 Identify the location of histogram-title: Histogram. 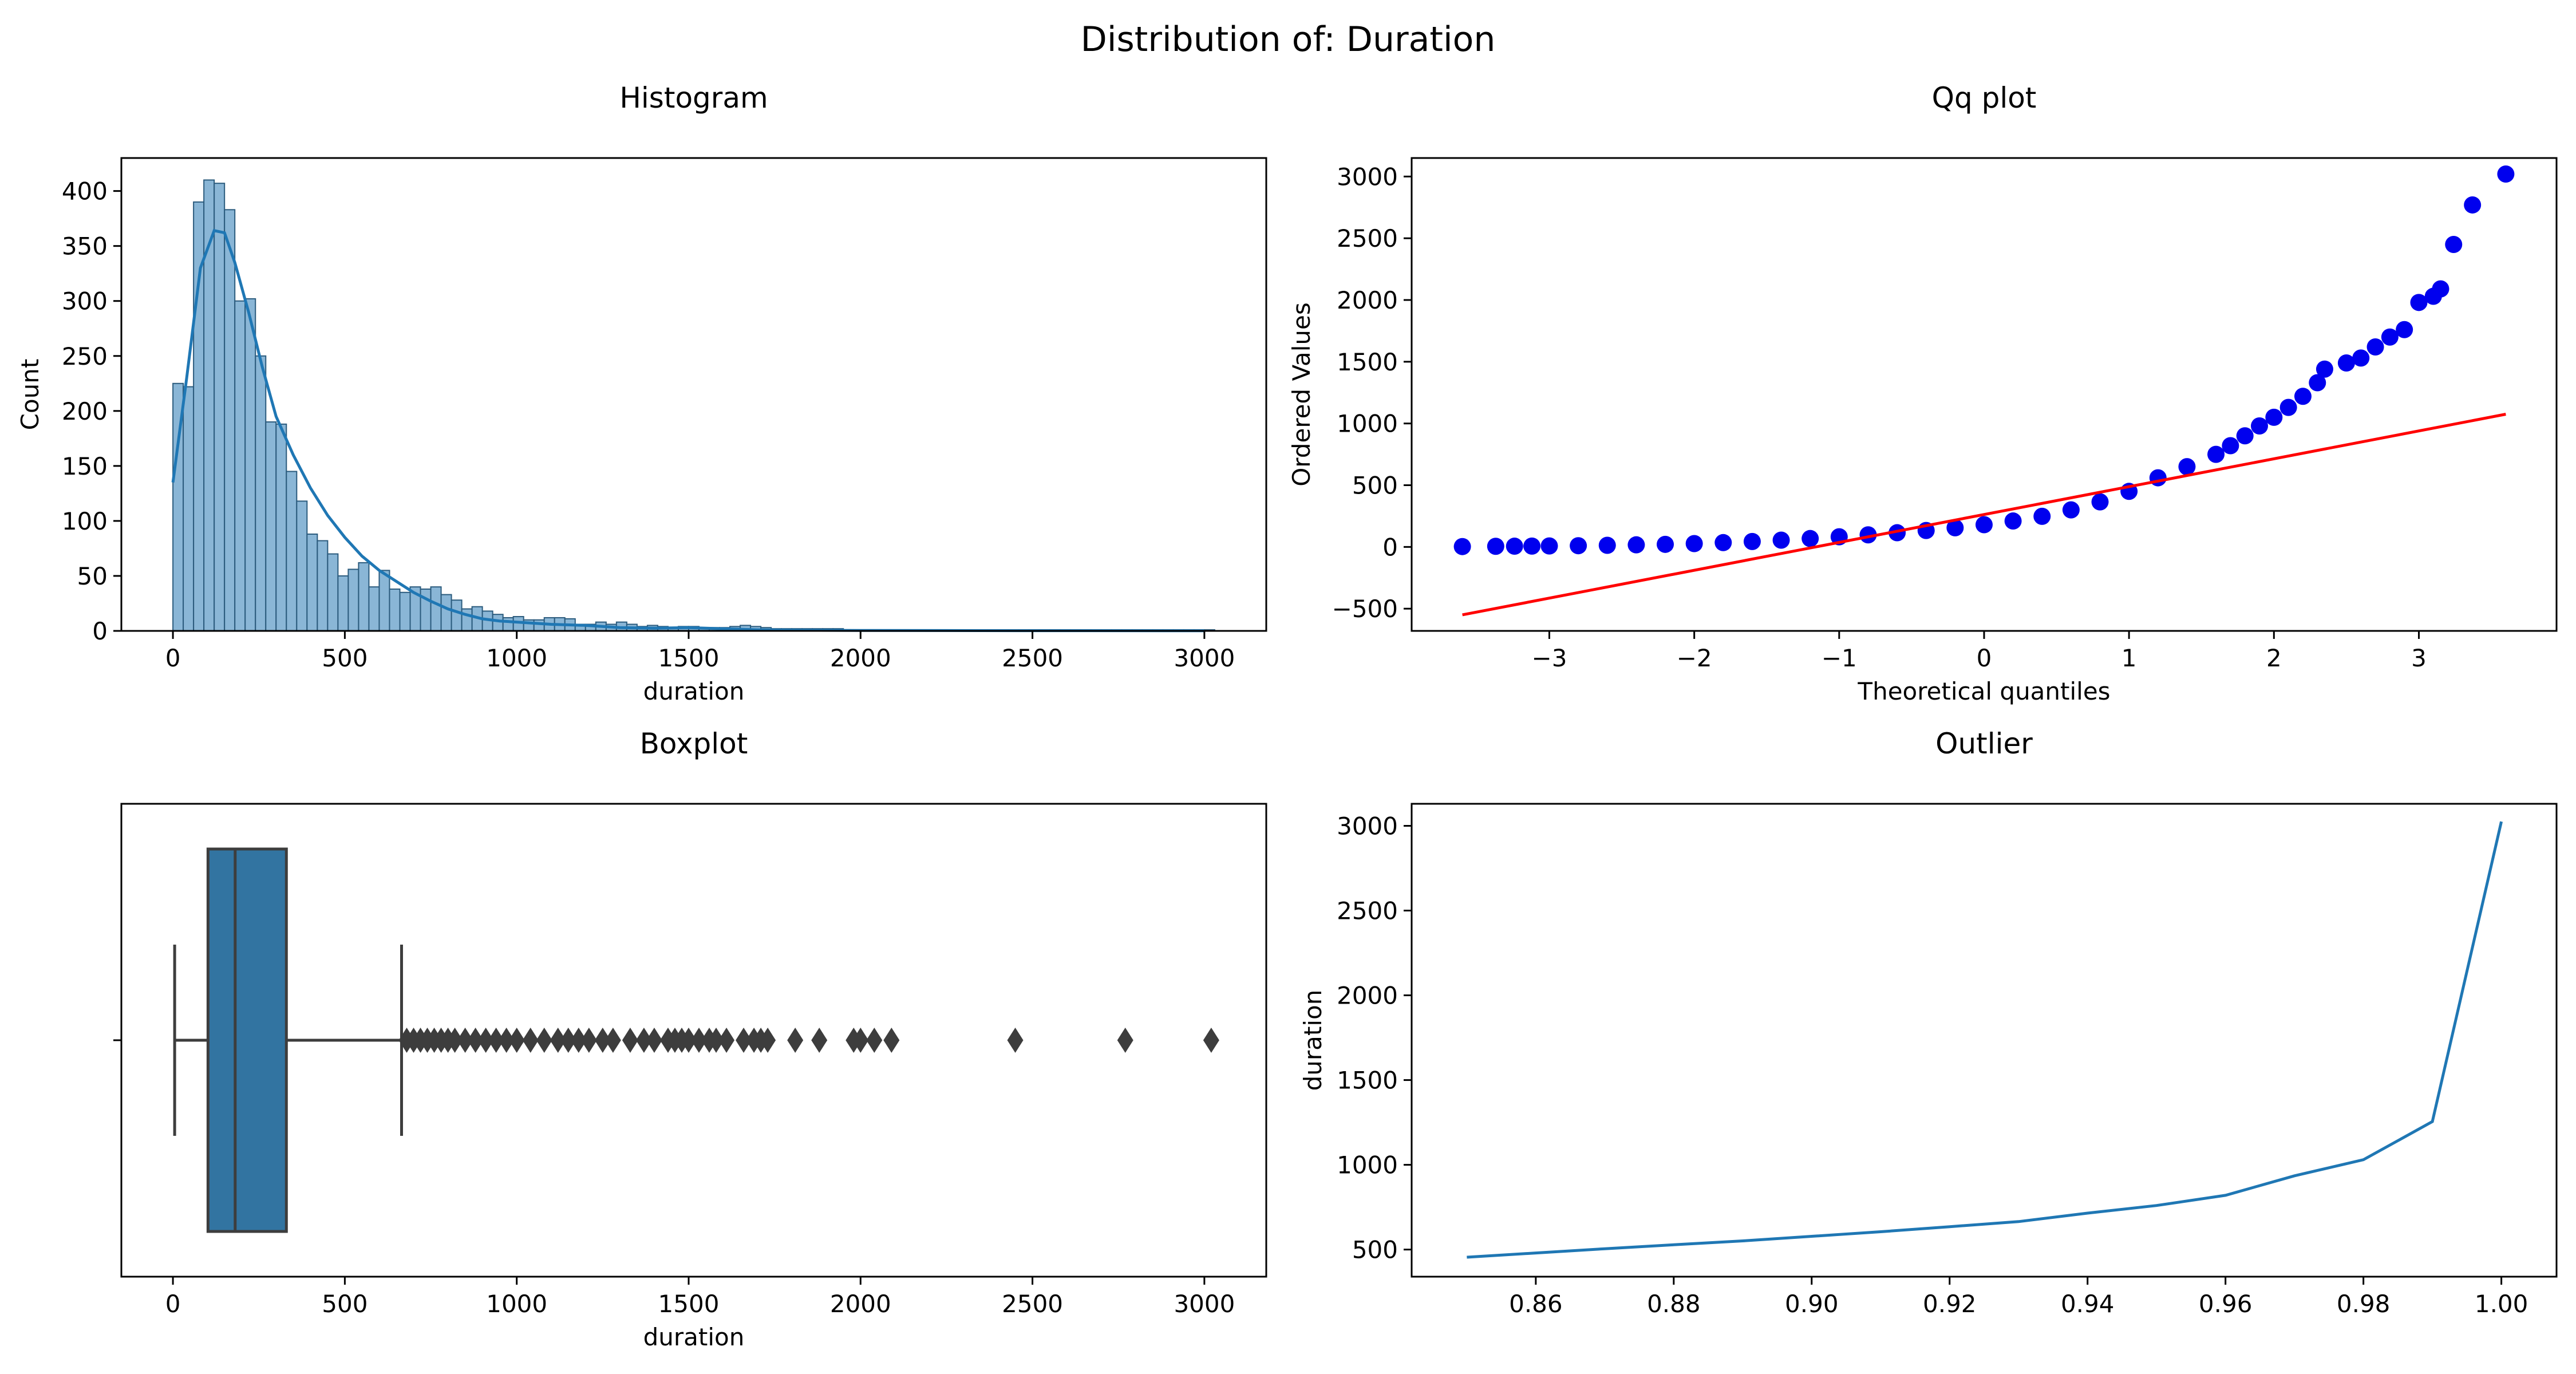
(693, 97).